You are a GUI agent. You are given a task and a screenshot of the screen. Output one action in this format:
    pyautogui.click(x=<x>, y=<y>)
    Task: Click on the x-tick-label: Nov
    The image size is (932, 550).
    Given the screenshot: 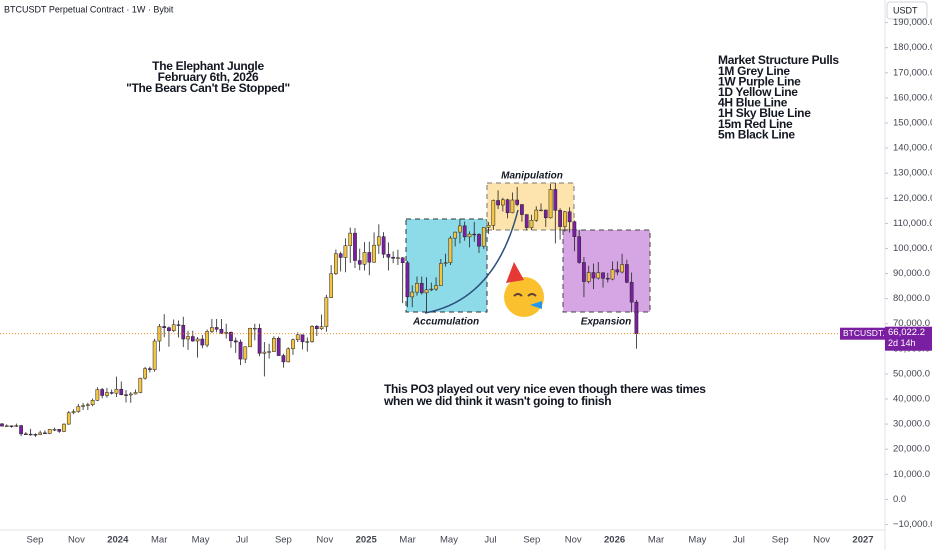 What is the action you would take?
    pyautogui.click(x=573, y=540)
    